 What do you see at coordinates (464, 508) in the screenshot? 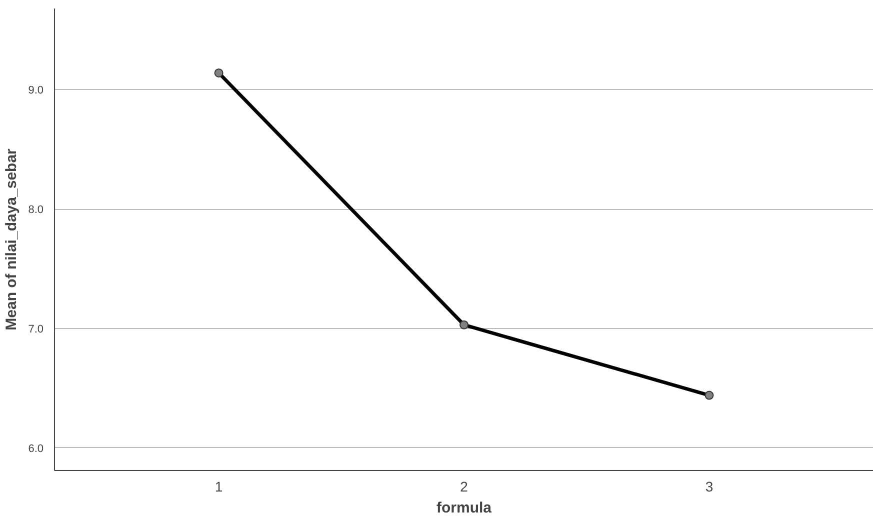
I see `x-axis-title: formula` at bounding box center [464, 508].